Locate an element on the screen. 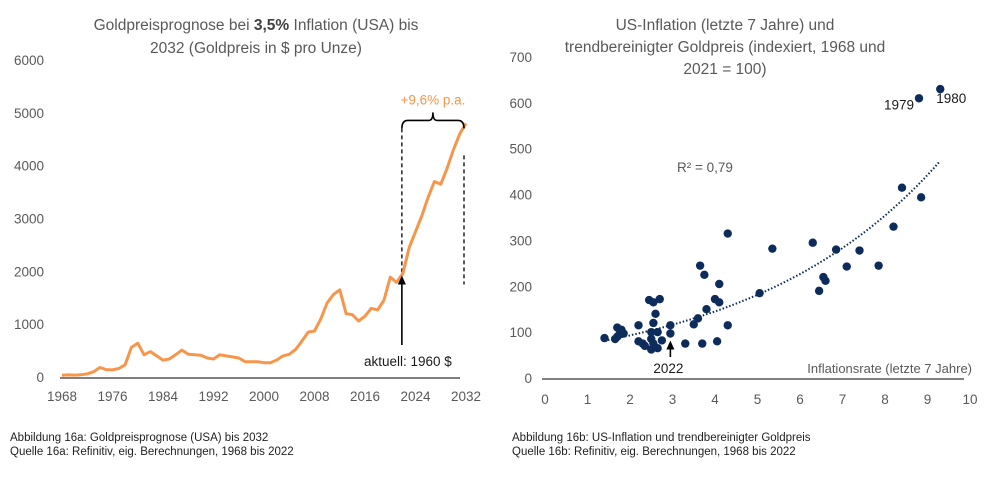 This screenshot has height=478, width=993. left-x-tick-label: 2032 is located at coordinates (466, 396).